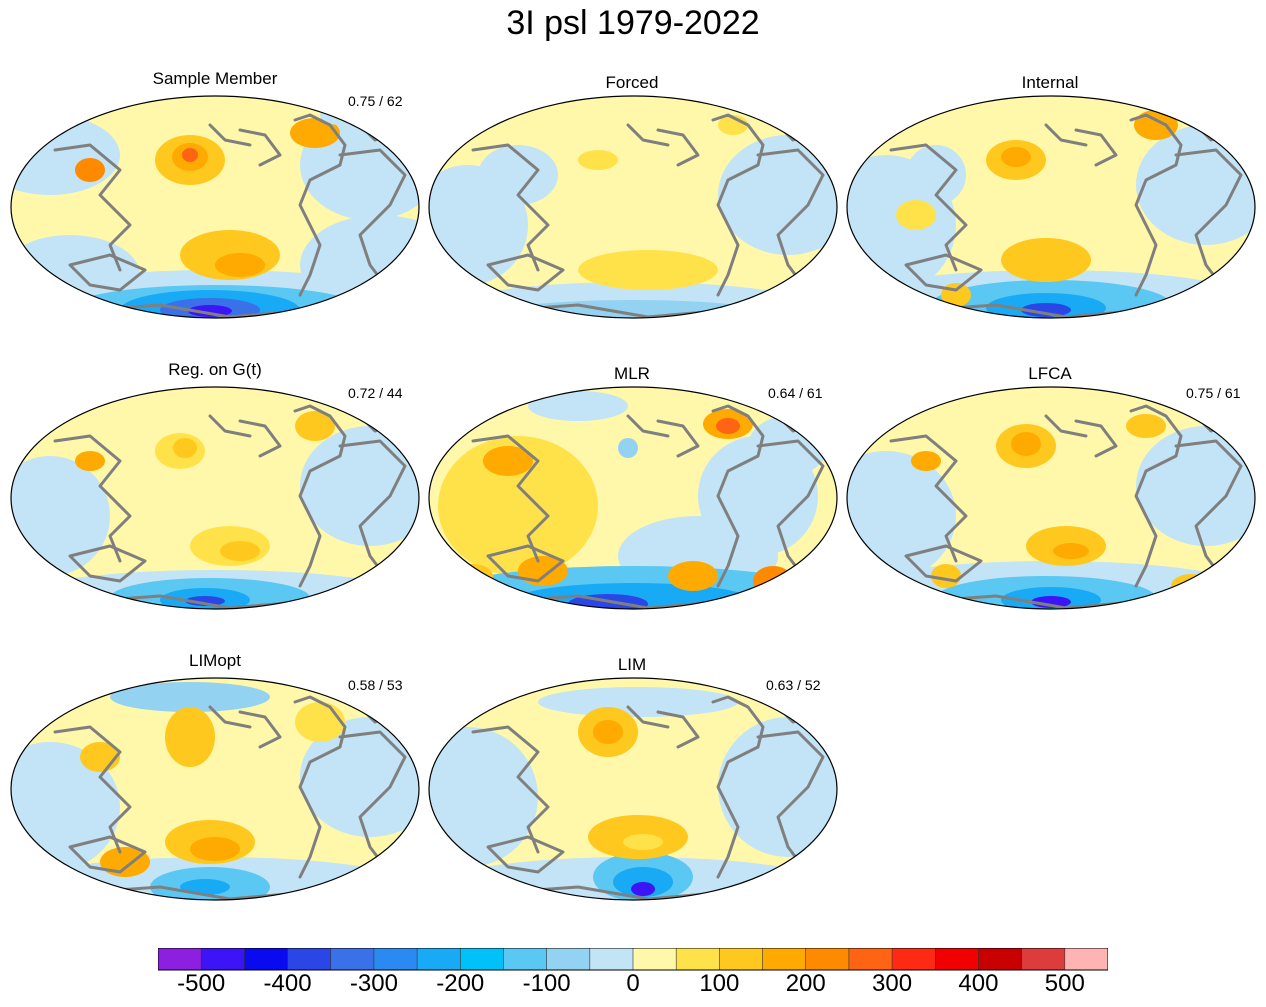  Describe the element at coordinates (795, 393) in the screenshot. I see `panel-stat-mlr: 0.64 / 61` at that location.